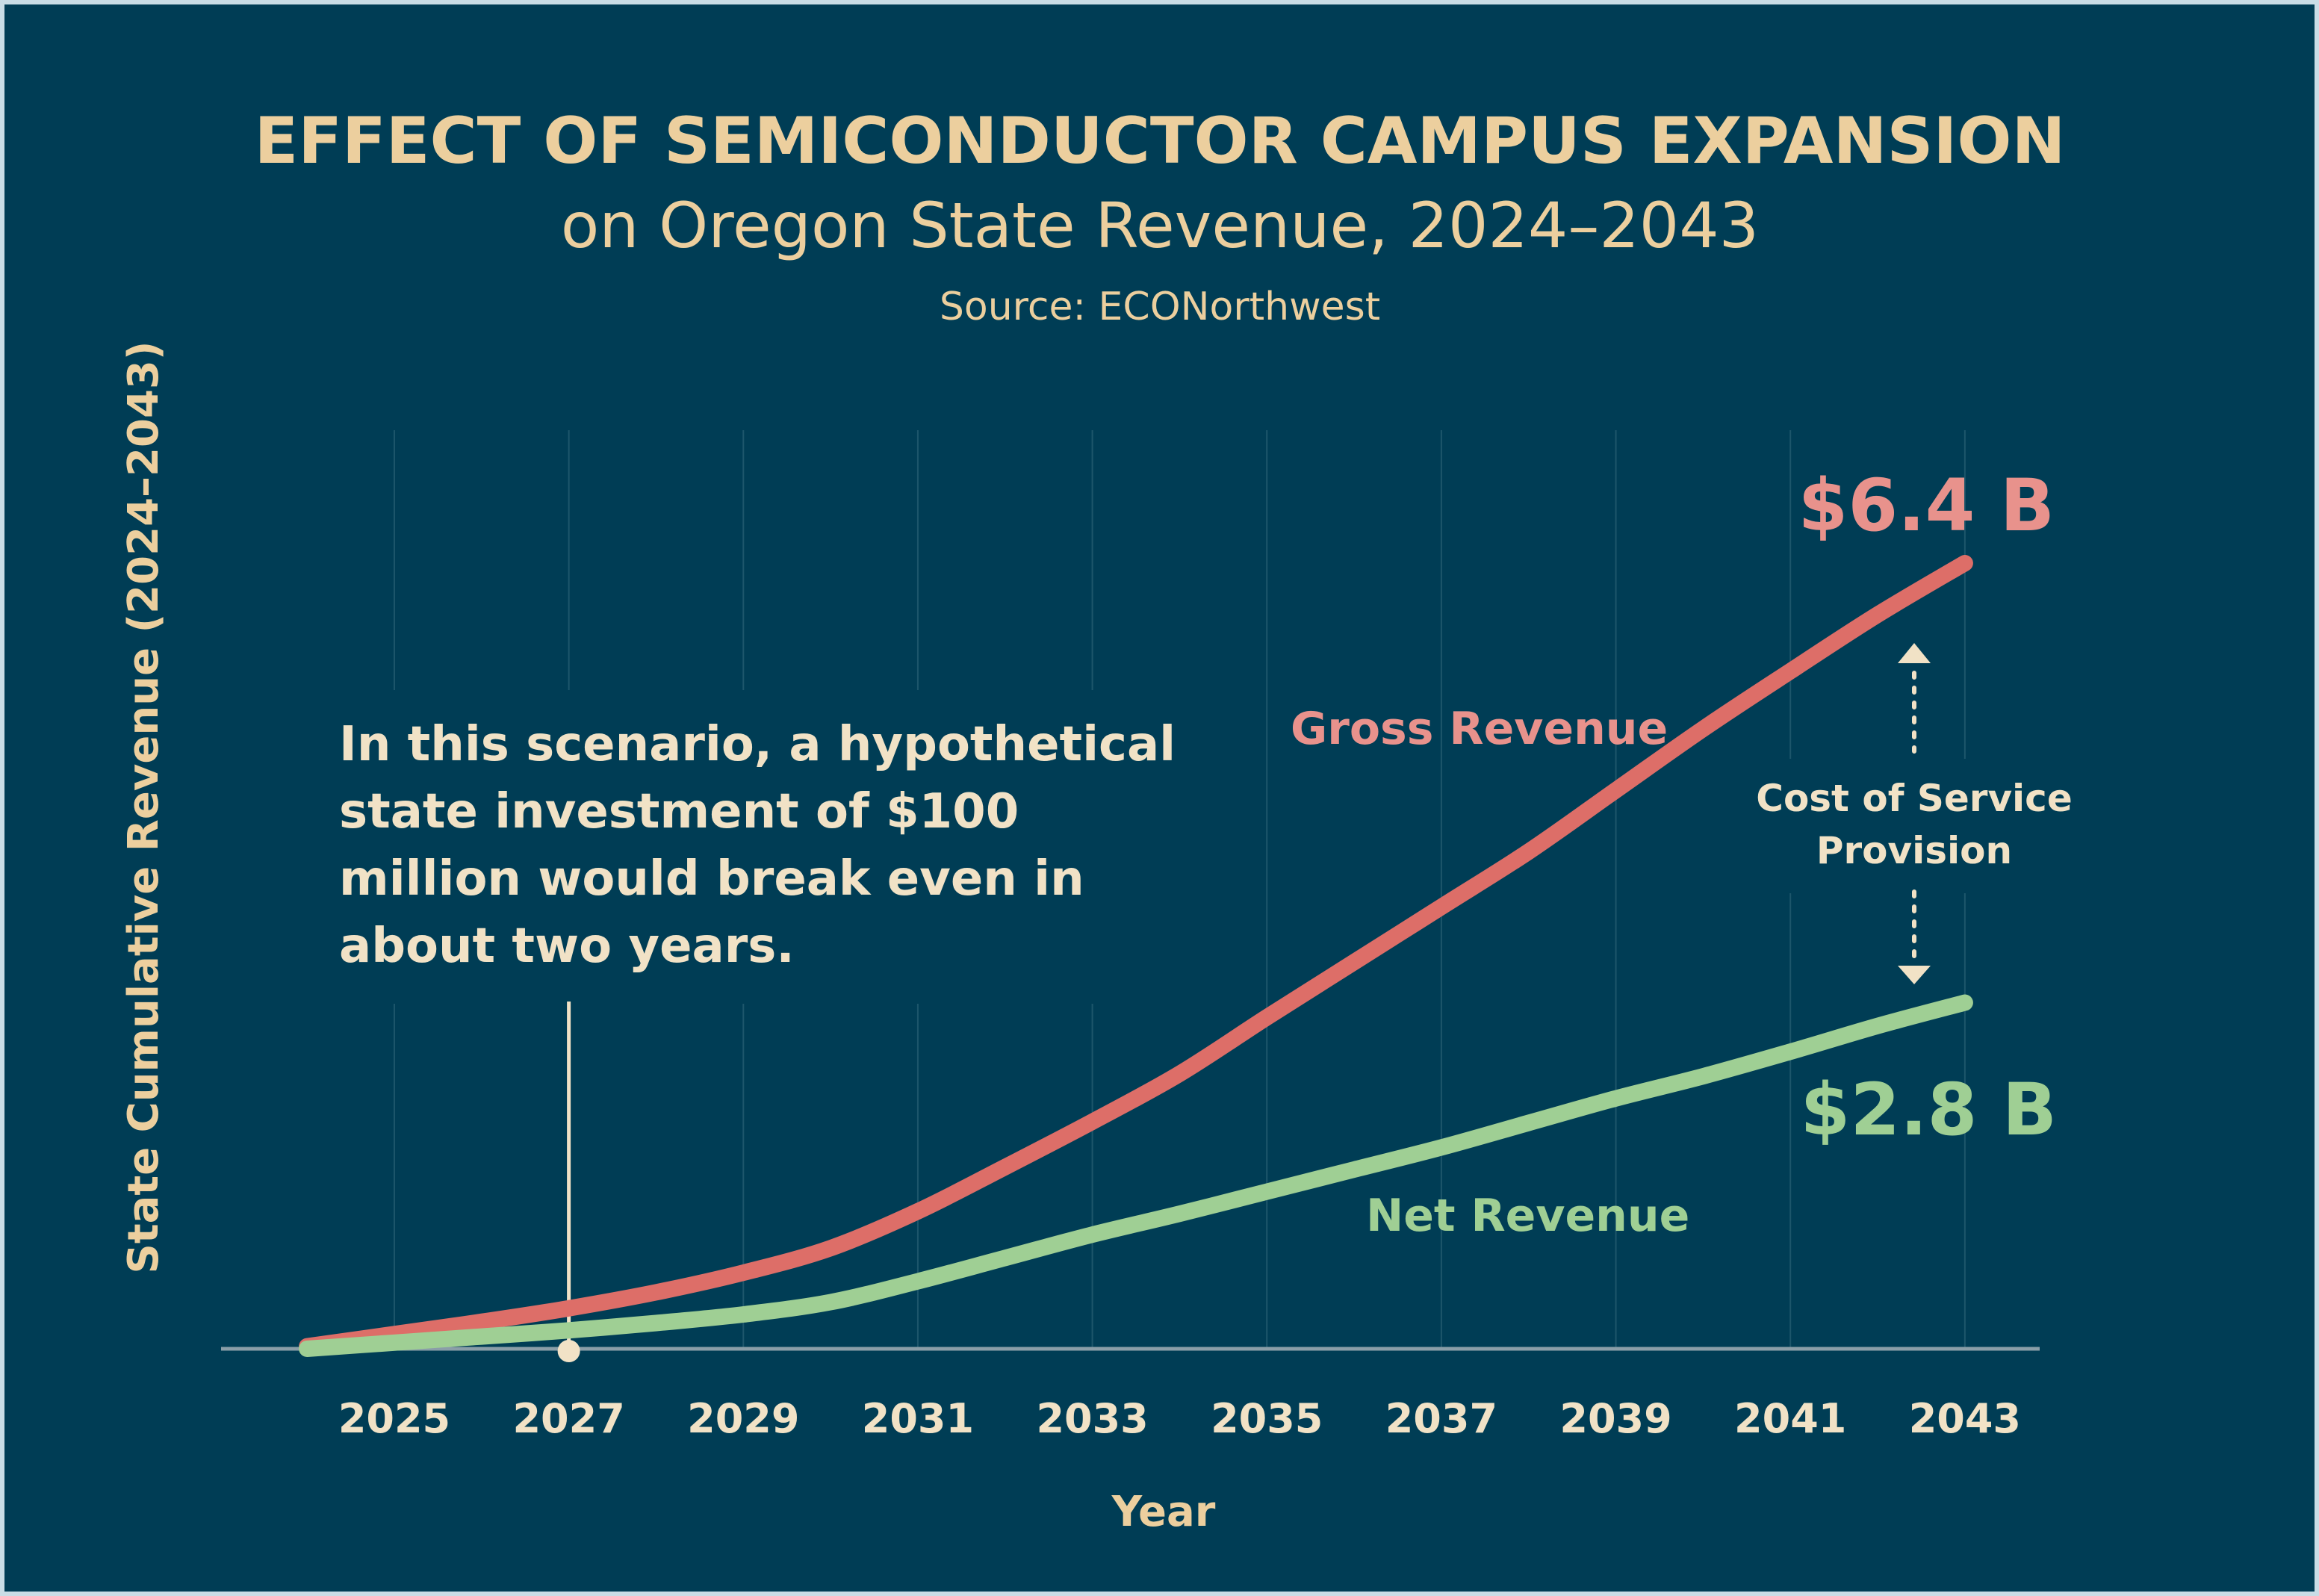 The height and width of the screenshot is (1596, 2319). Describe the element at coordinates (1917, 826) in the screenshot. I see `cost-label-backdrop` at that location.